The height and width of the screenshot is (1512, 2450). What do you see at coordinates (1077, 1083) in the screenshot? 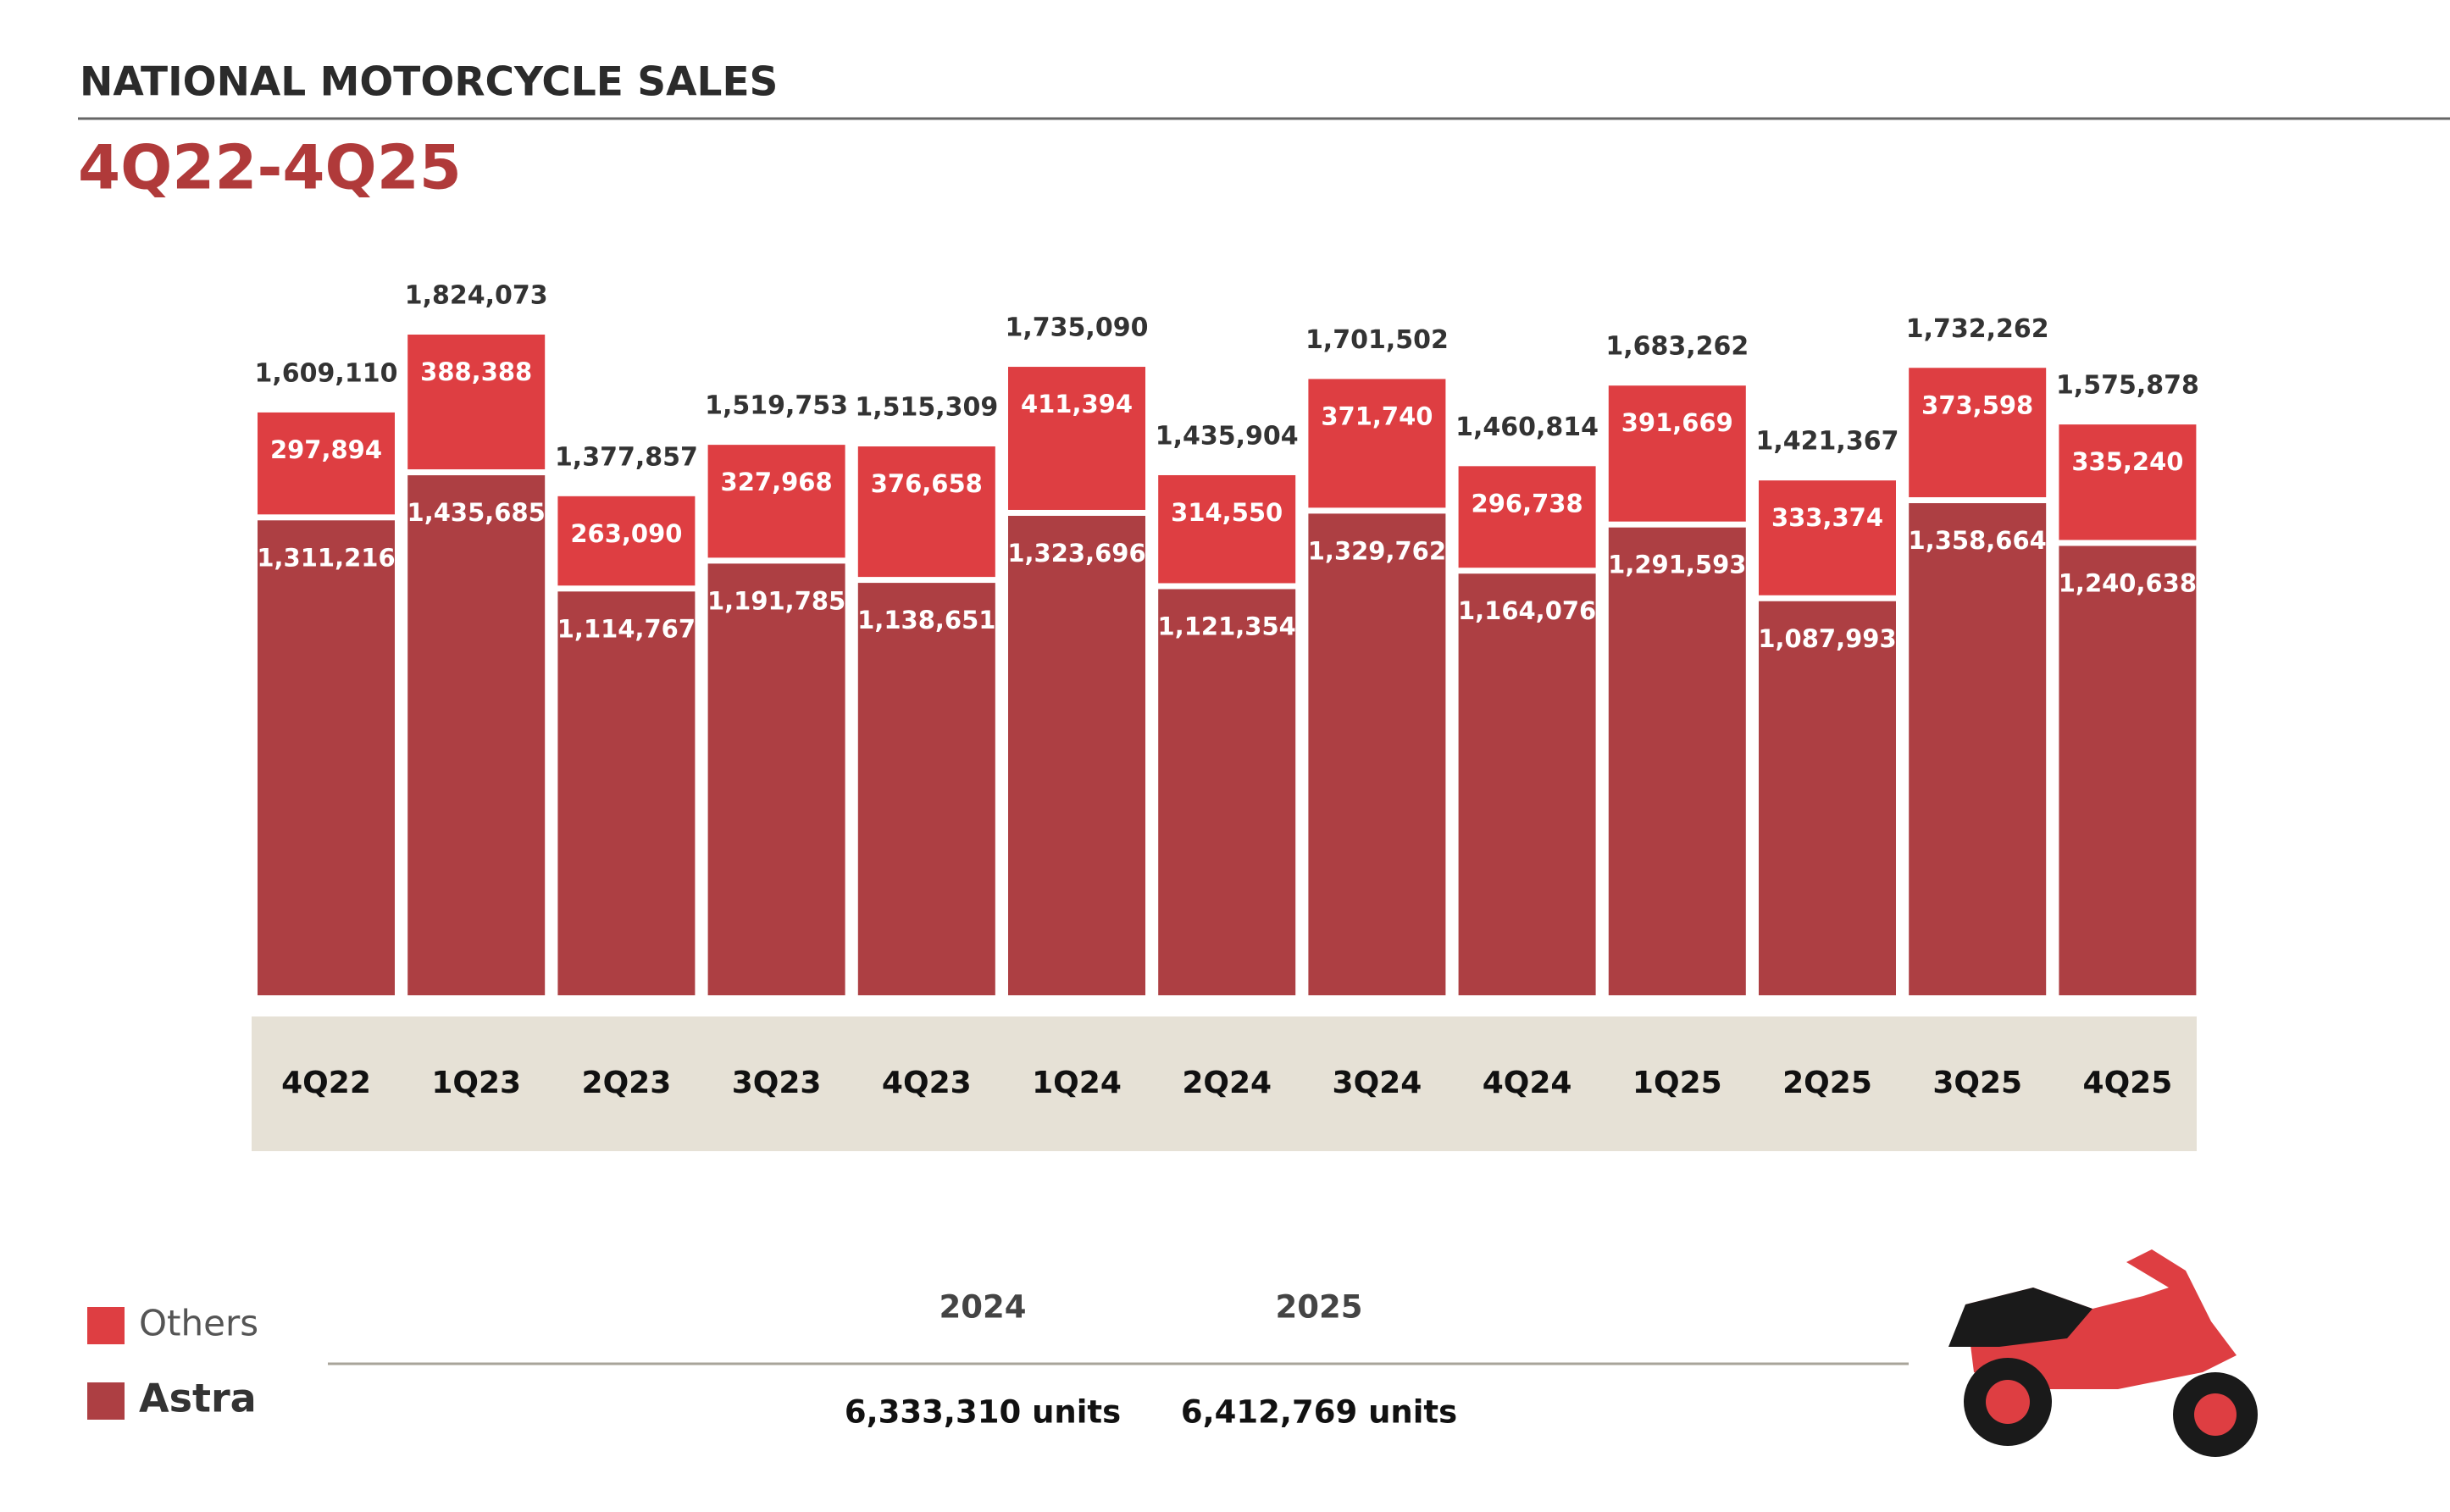
I see `x-tick-label: 1Q24` at bounding box center [1077, 1083].